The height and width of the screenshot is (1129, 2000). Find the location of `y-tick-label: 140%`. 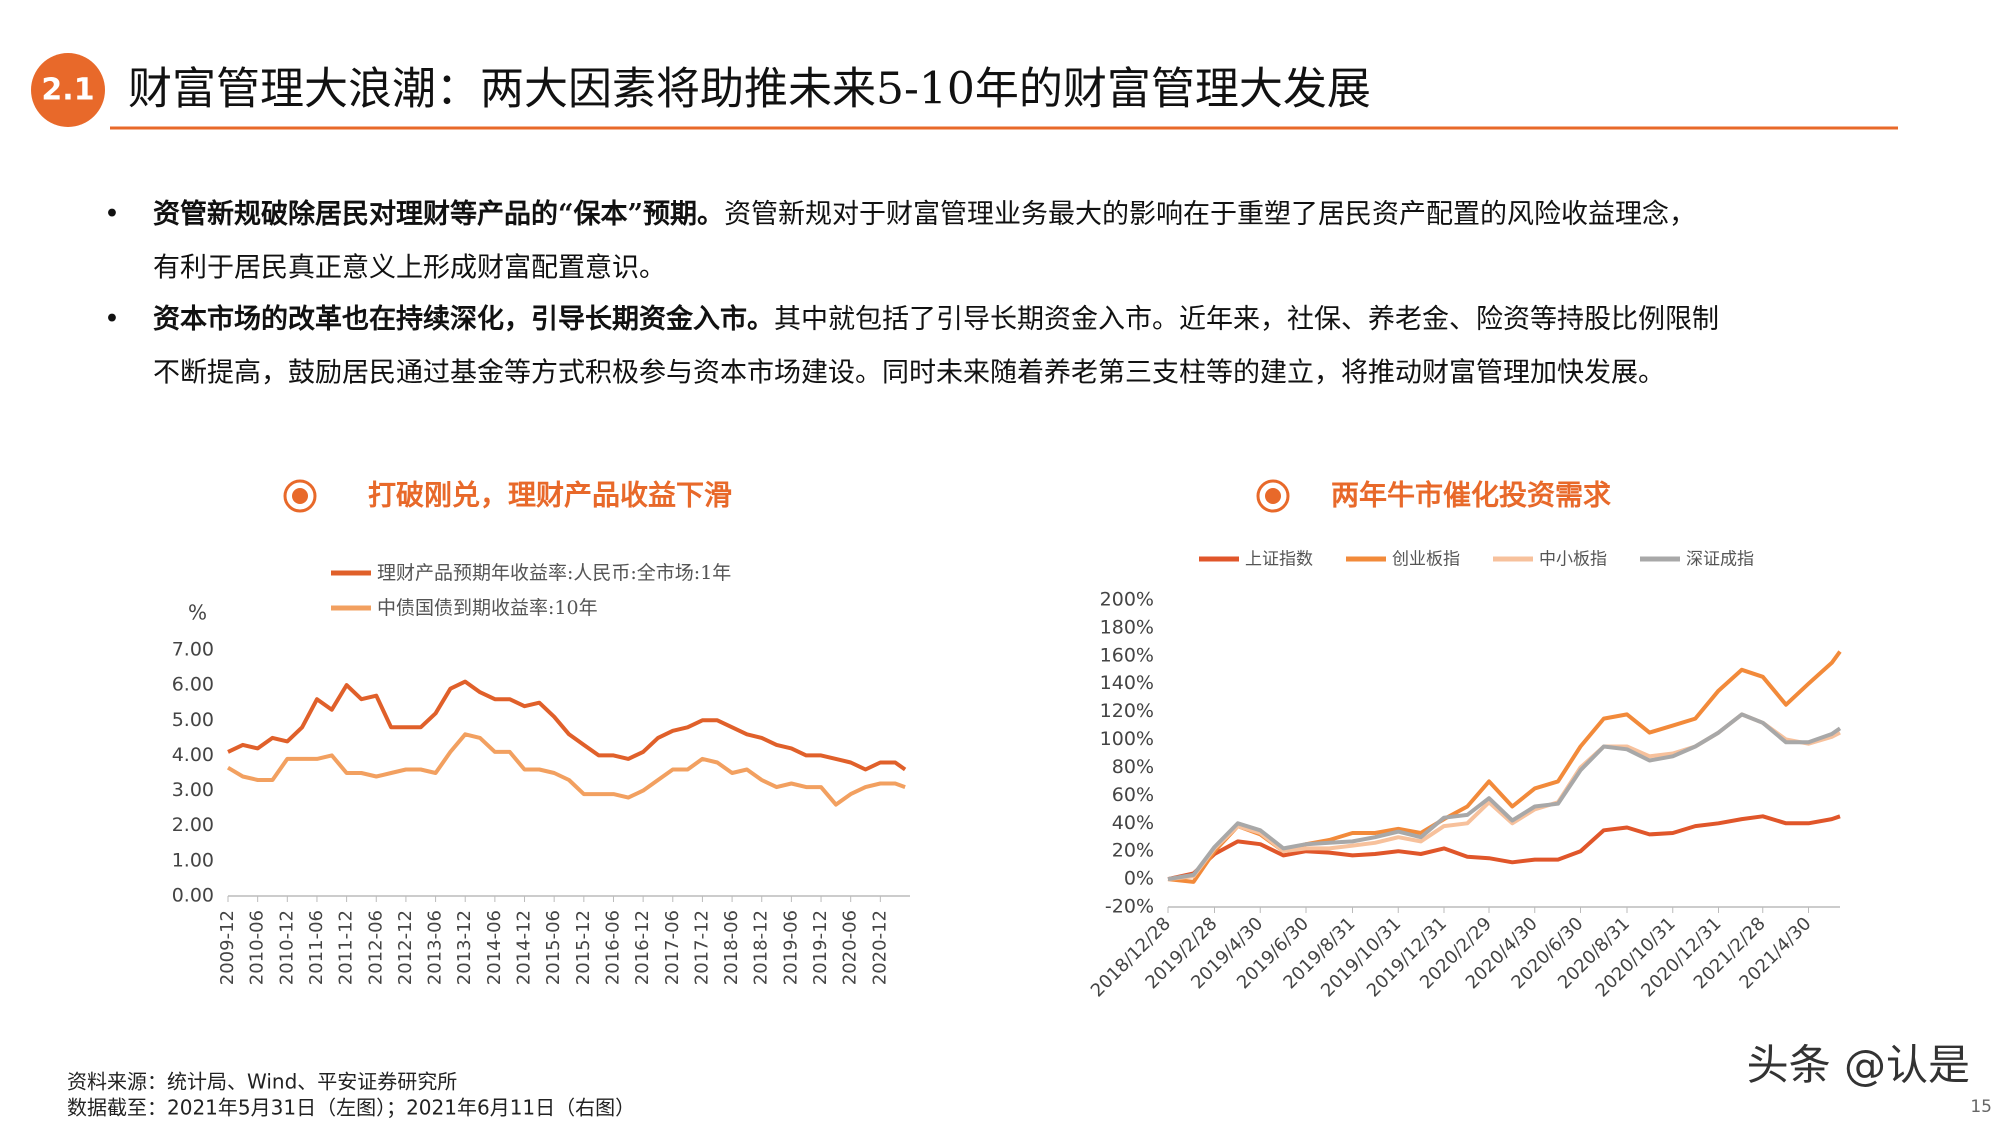

y-tick-label: 140% is located at coordinates (1127, 683).